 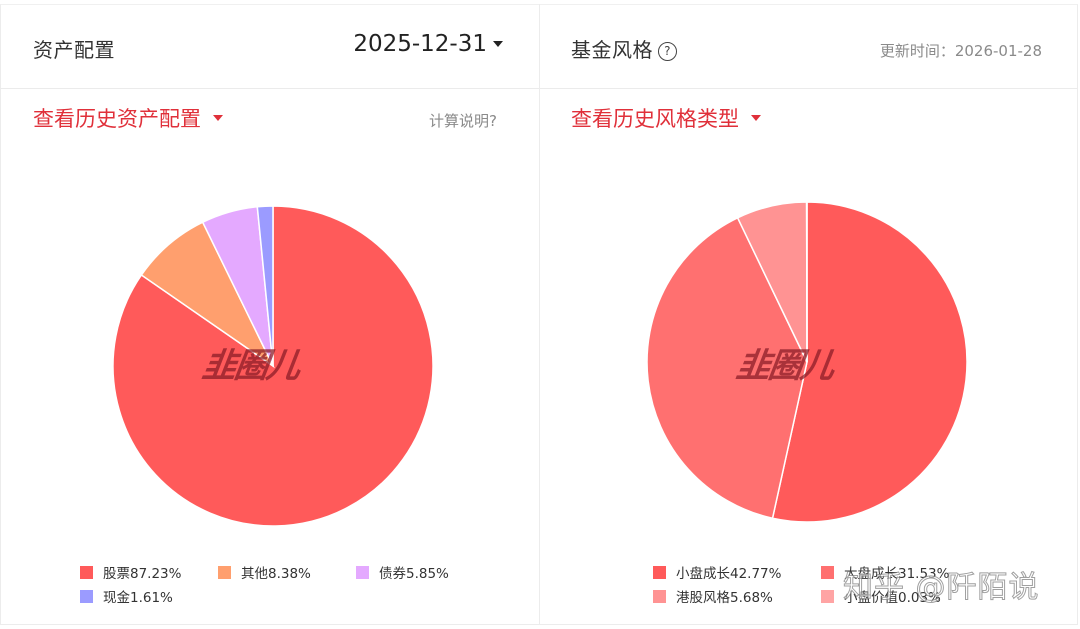 What do you see at coordinates (941, 588) in the screenshot?
I see `zhihu-watermark: 知乎 @阡陌说` at bounding box center [941, 588].